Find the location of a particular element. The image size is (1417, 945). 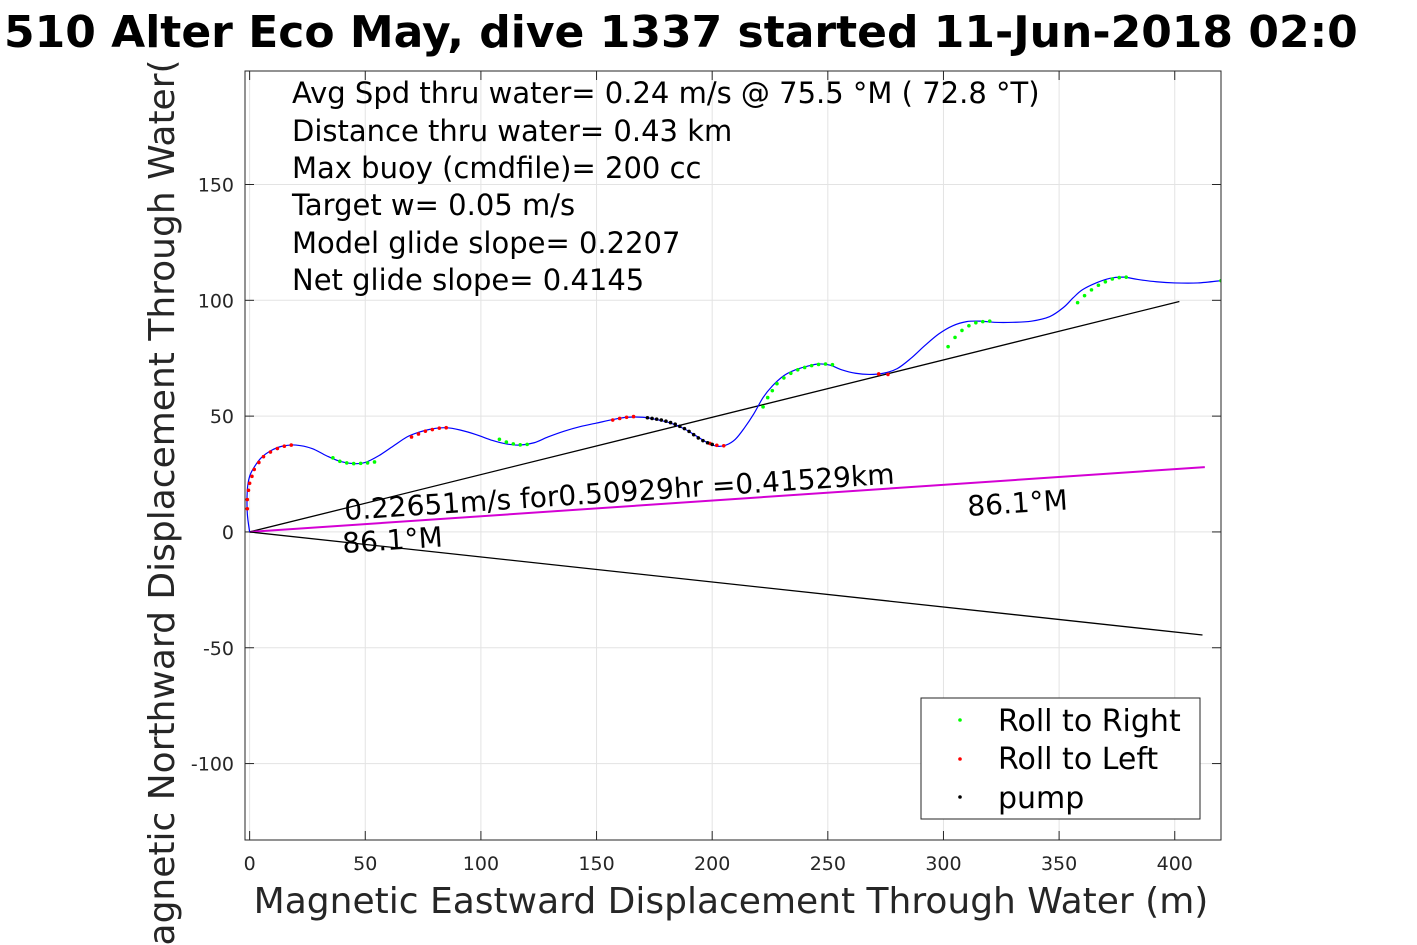

x-tick-label: 0 is located at coordinates (250, 864).